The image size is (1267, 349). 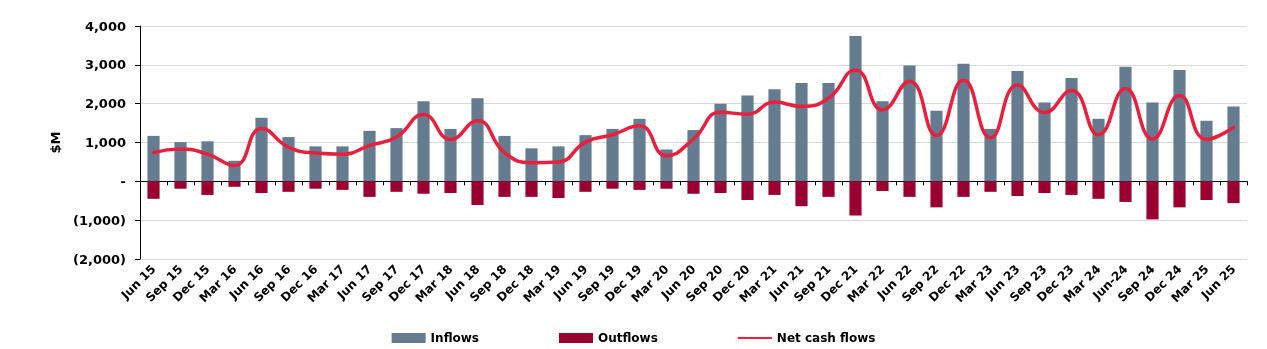 I want to click on y-tick-label: 4,000, so click(x=105, y=26).